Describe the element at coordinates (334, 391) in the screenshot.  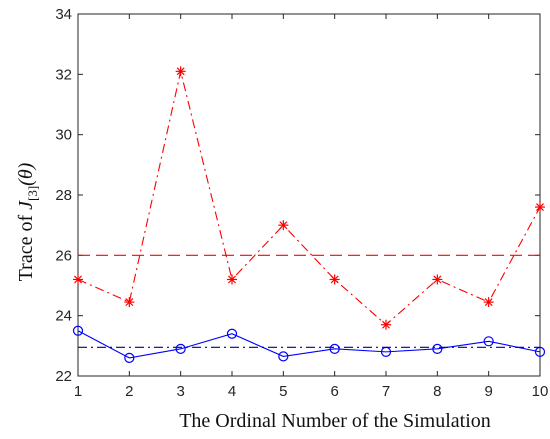
I see `x-tick-label: 6` at that location.